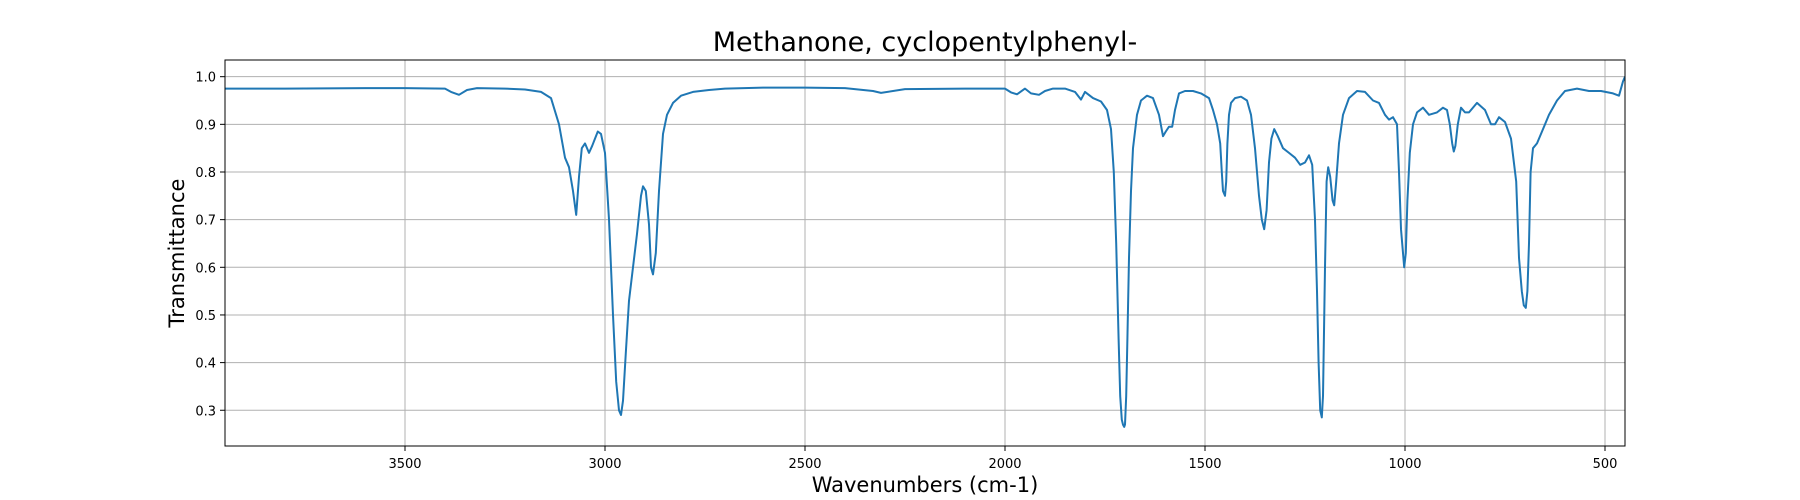 This screenshot has width=1800, height=500. I want to click on y-tick-label: 0.3, so click(205, 411).